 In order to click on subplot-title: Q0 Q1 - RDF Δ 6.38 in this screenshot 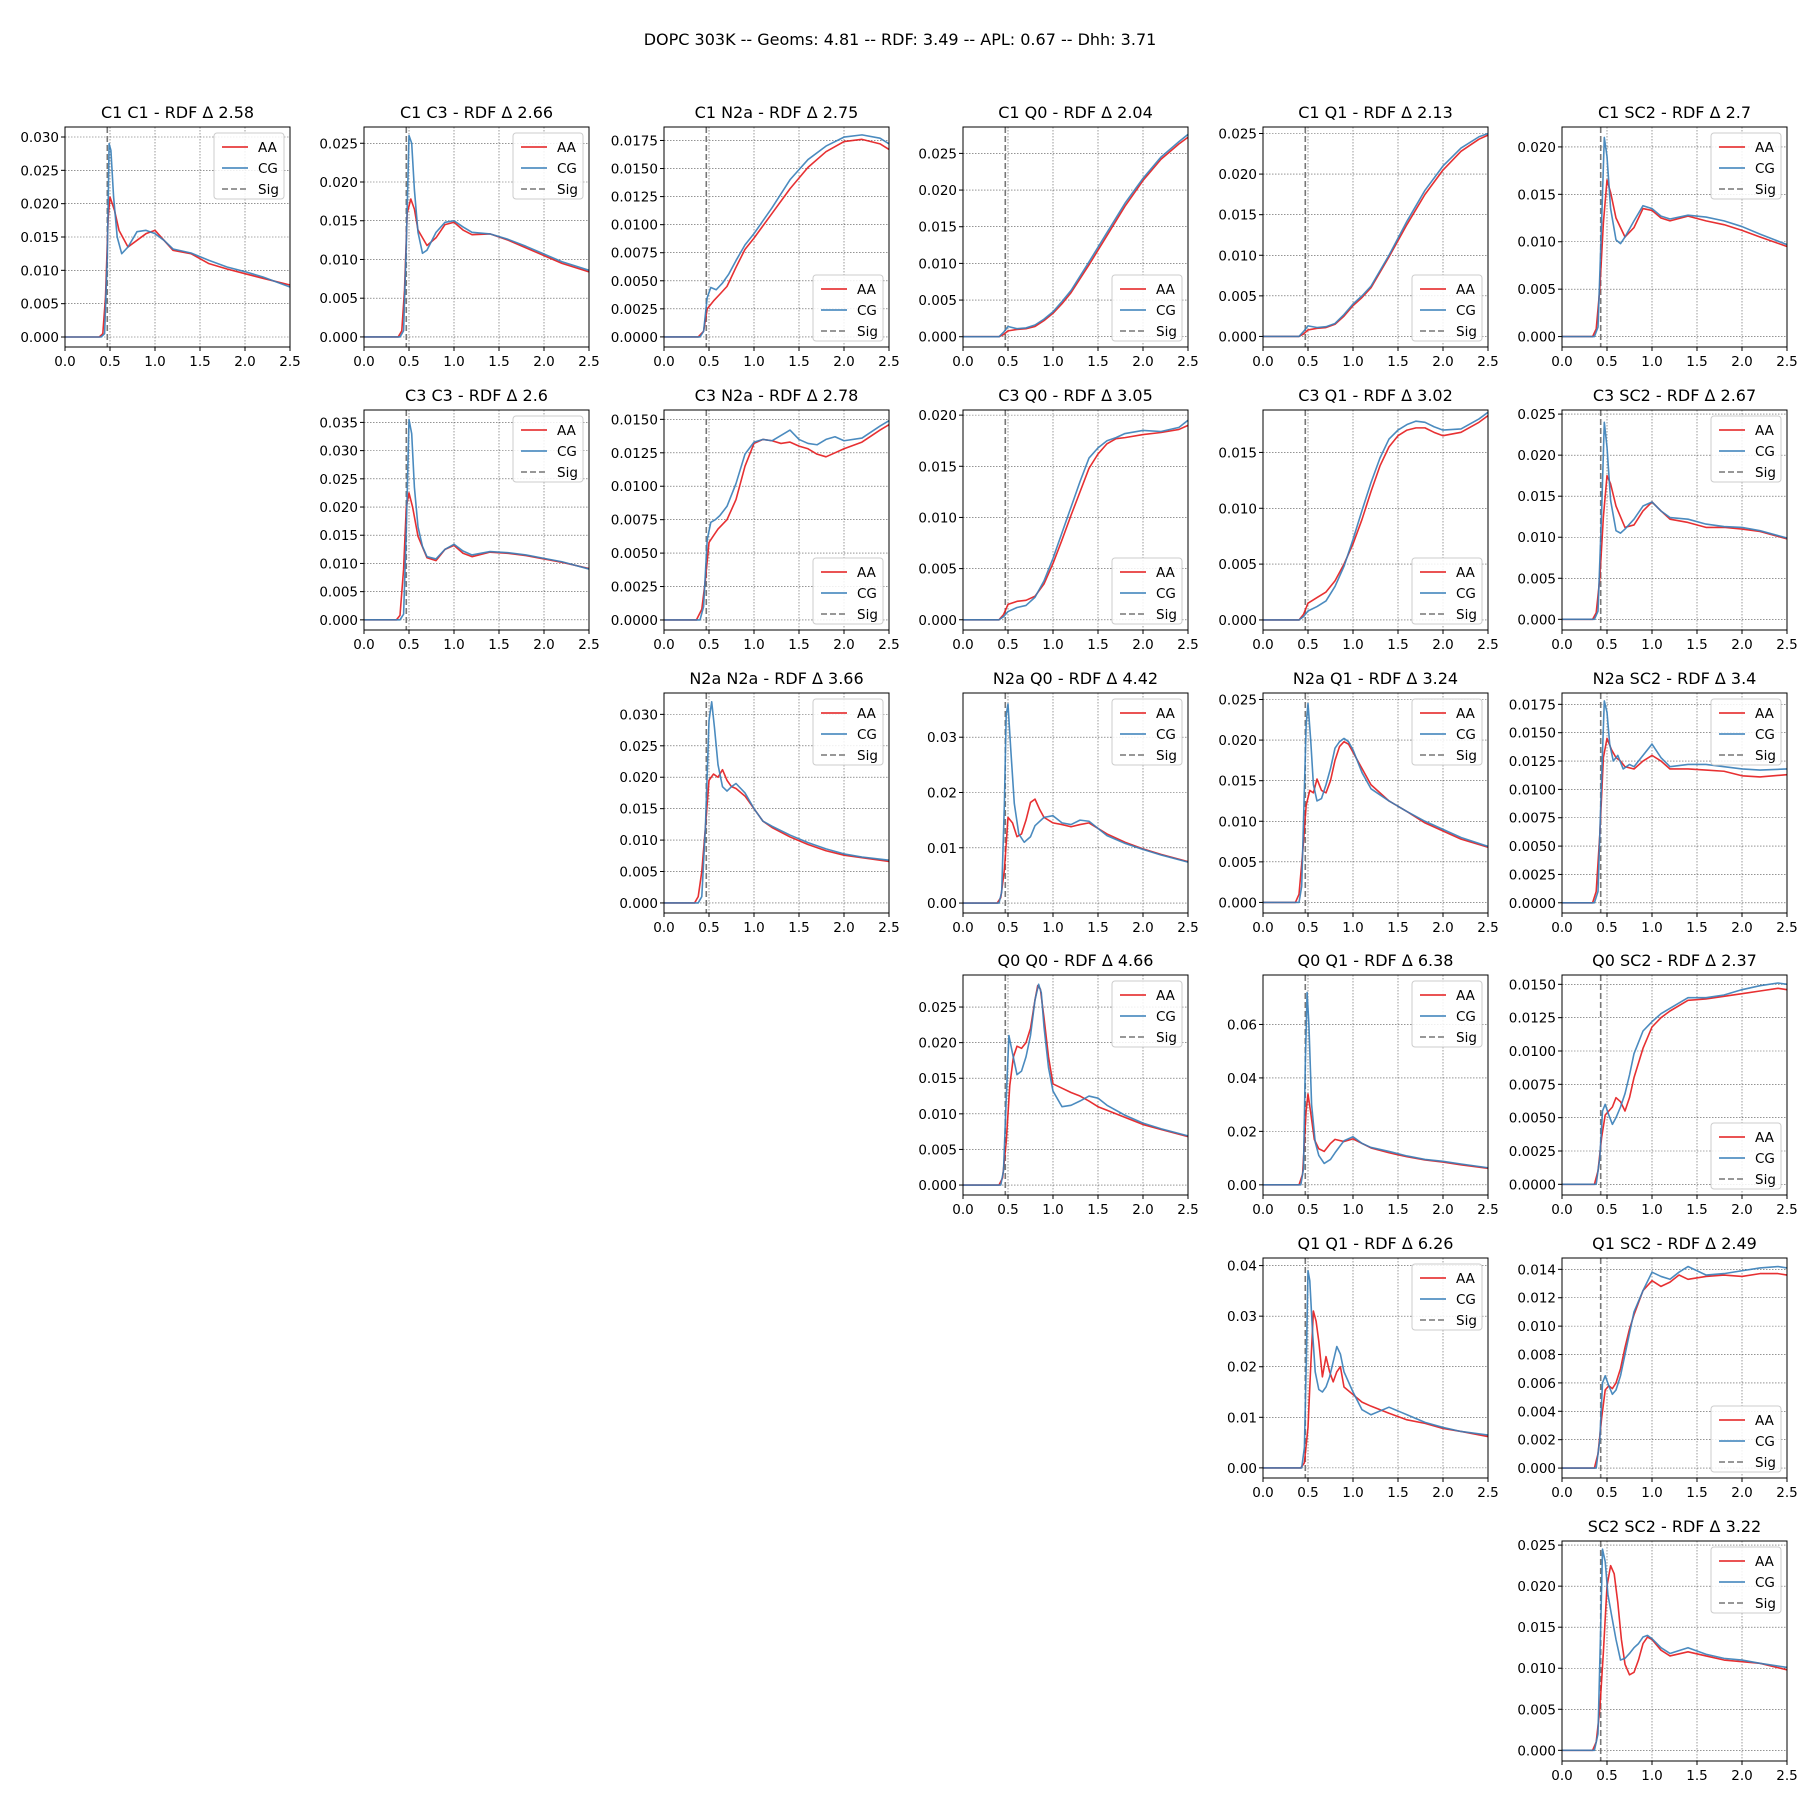, I will do `click(1376, 960)`.